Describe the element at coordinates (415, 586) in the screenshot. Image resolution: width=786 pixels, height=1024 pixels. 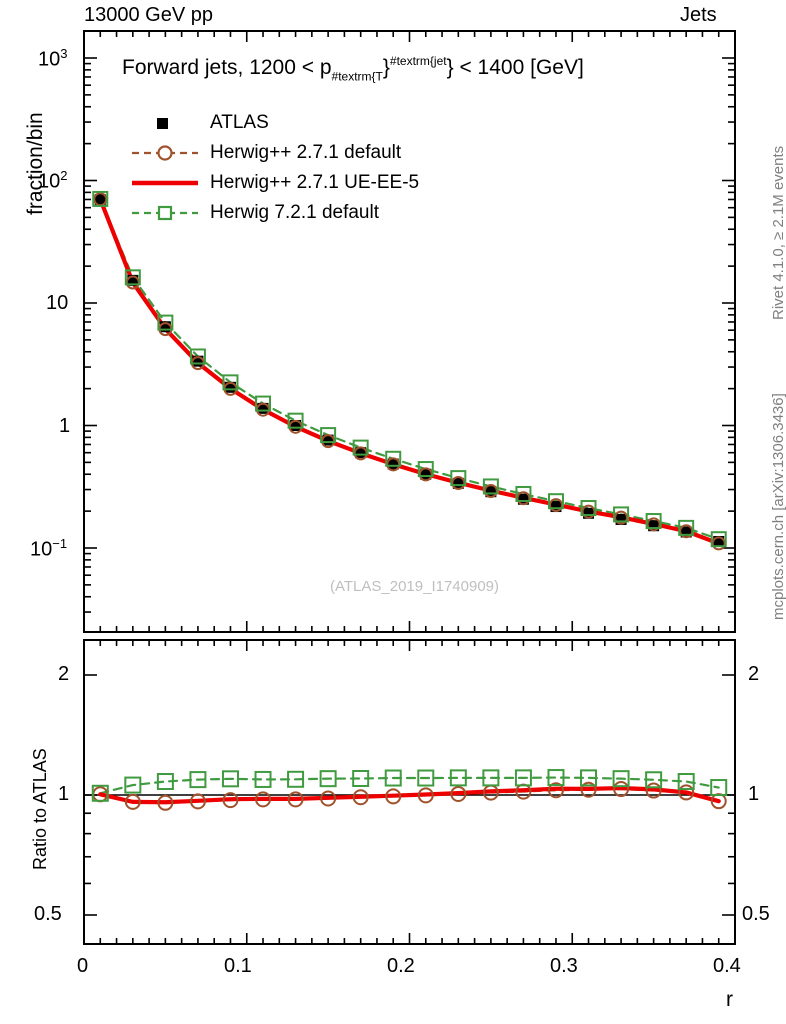
I see `analysis-watermark: (ATLAS_2019_I1740909)` at that location.